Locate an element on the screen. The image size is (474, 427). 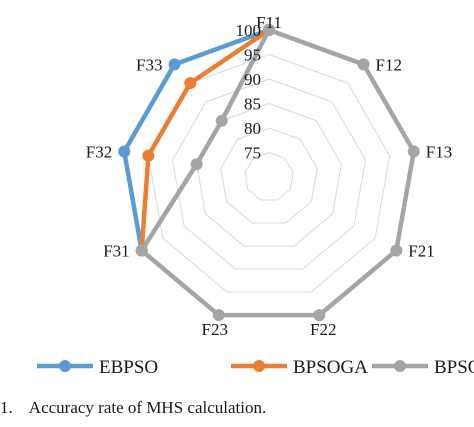
point-bpso-f11 is located at coordinates (269, 30).